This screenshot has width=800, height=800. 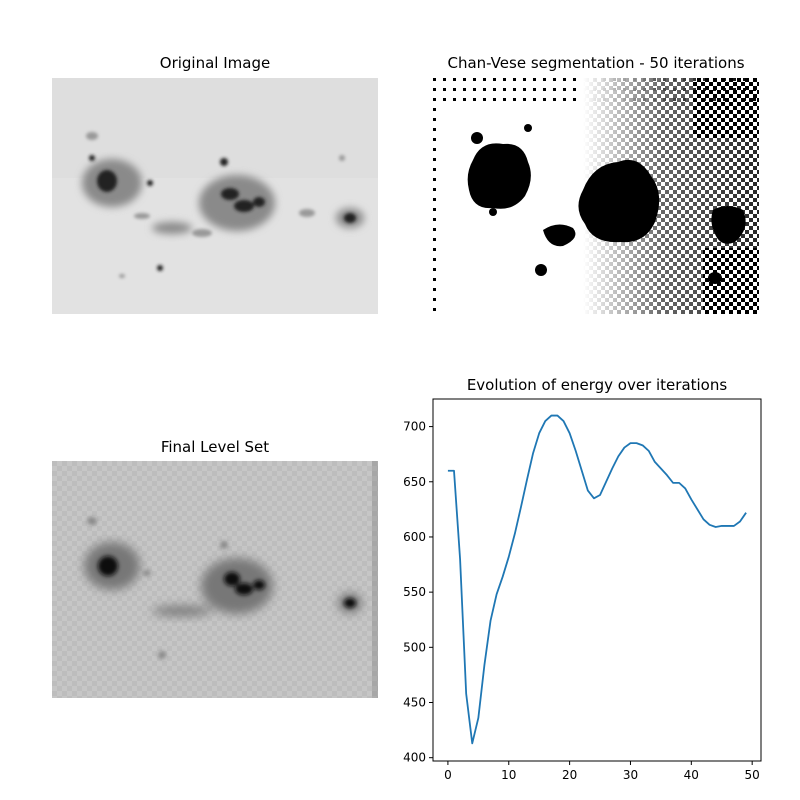 What do you see at coordinates (414, 482) in the screenshot?
I see `y-tick-label: 650` at bounding box center [414, 482].